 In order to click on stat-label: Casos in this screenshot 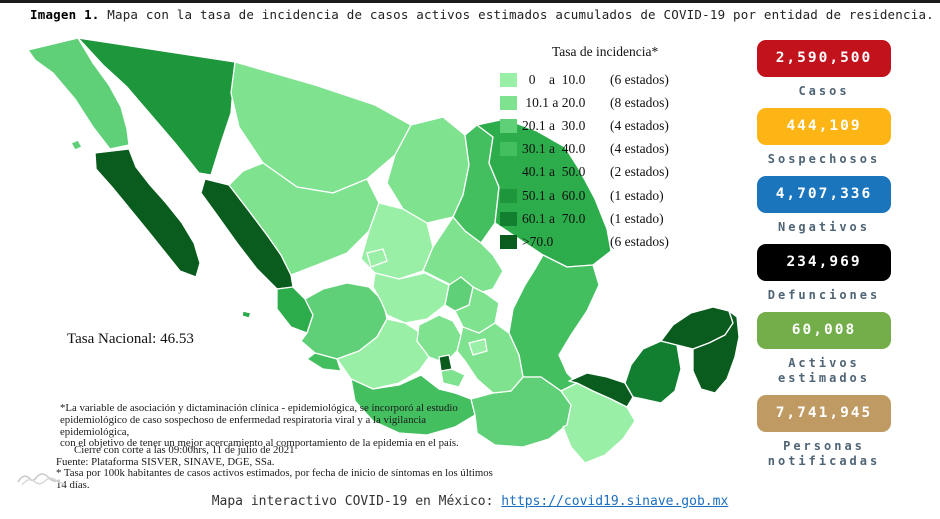, I will do `click(824, 91)`.